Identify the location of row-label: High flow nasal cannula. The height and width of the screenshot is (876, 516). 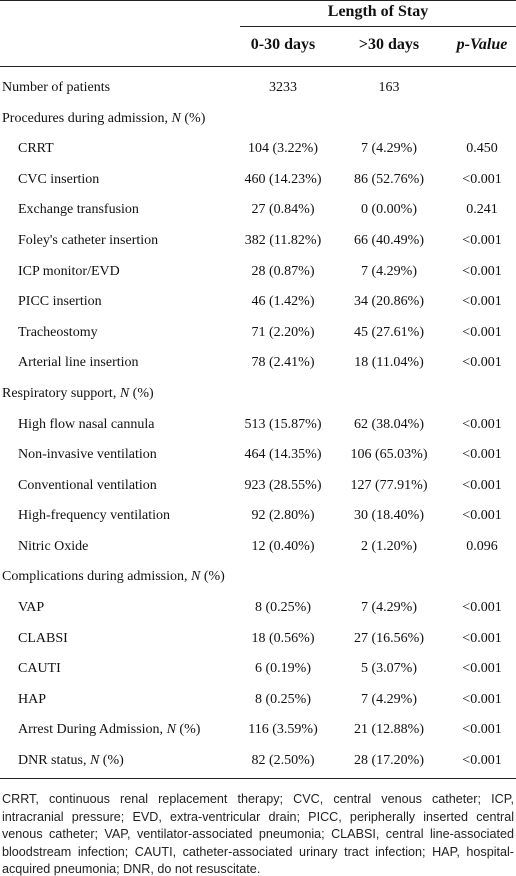
(86, 424).